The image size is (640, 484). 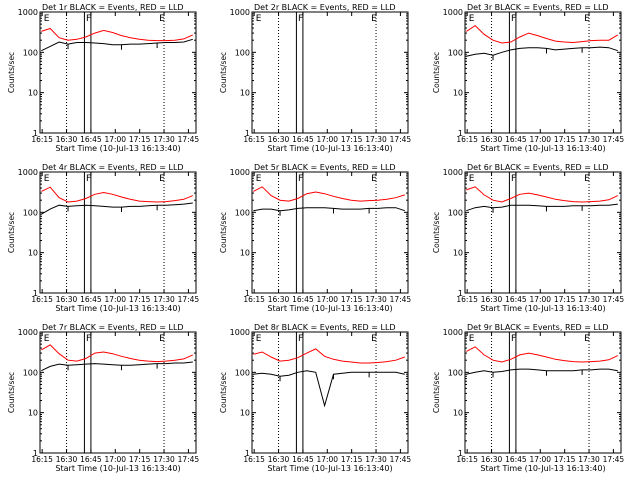 I want to click on panel-title: Det 8r BLACK = Events, RED = LLD, so click(x=325, y=327).